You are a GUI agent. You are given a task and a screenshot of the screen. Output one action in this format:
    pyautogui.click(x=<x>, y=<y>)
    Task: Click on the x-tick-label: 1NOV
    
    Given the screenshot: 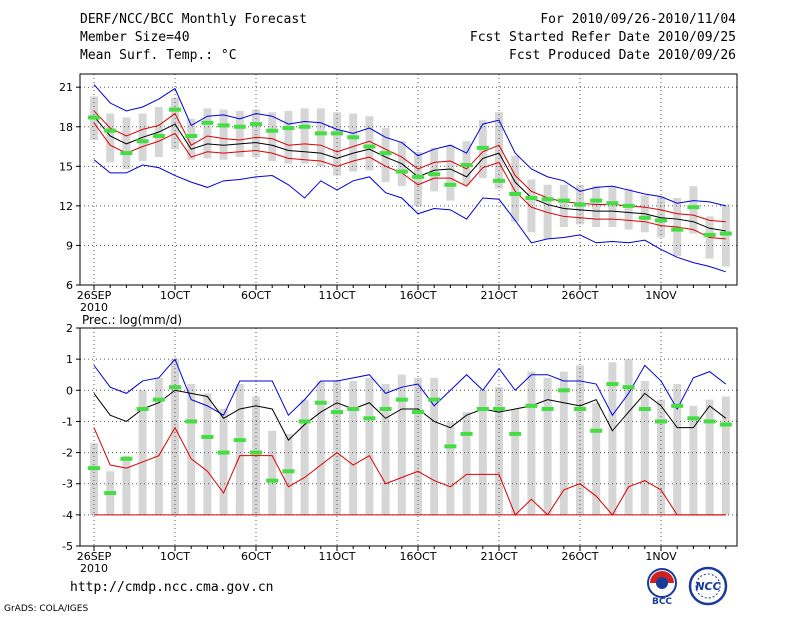 What is the action you would take?
    pyautogui.click(x=661, y=295)
    